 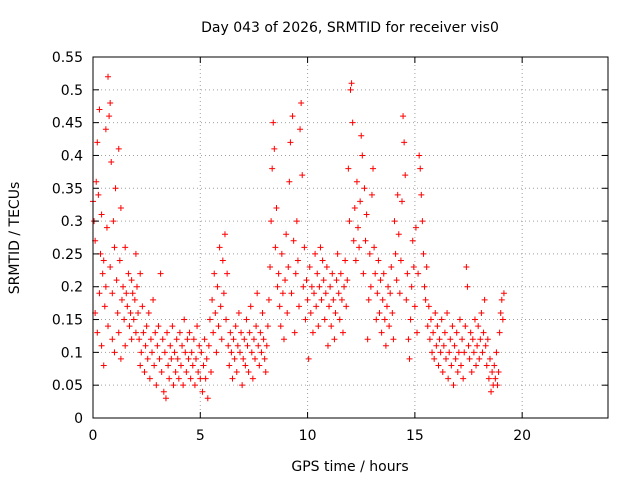 I want to click on y-tick-label: 0.2, so click(x=72, y=288).